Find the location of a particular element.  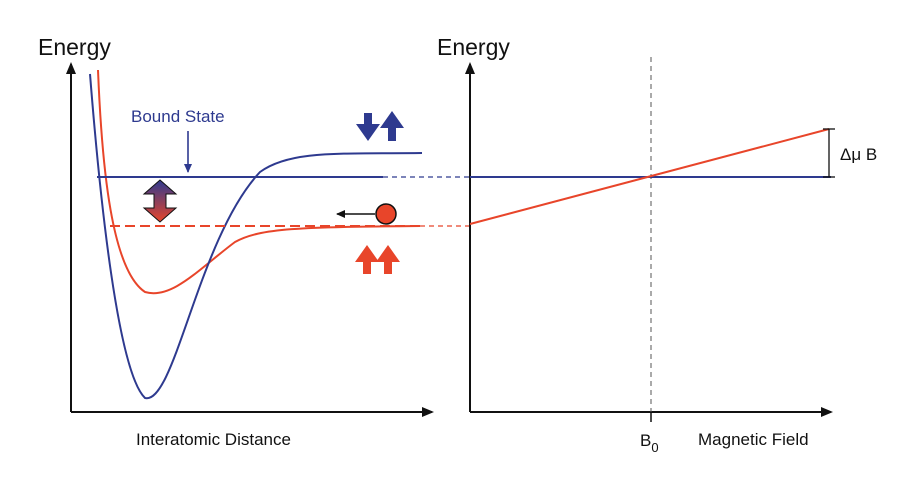

bound-state-label: Bound State is located at coordinates (178, 116).